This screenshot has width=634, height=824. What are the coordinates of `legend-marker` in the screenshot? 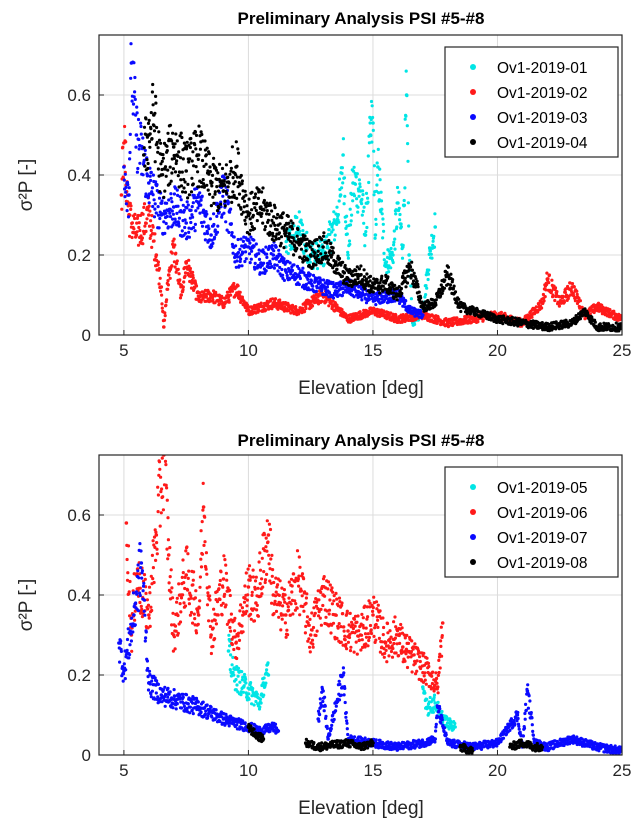 It's located at (473, 67).